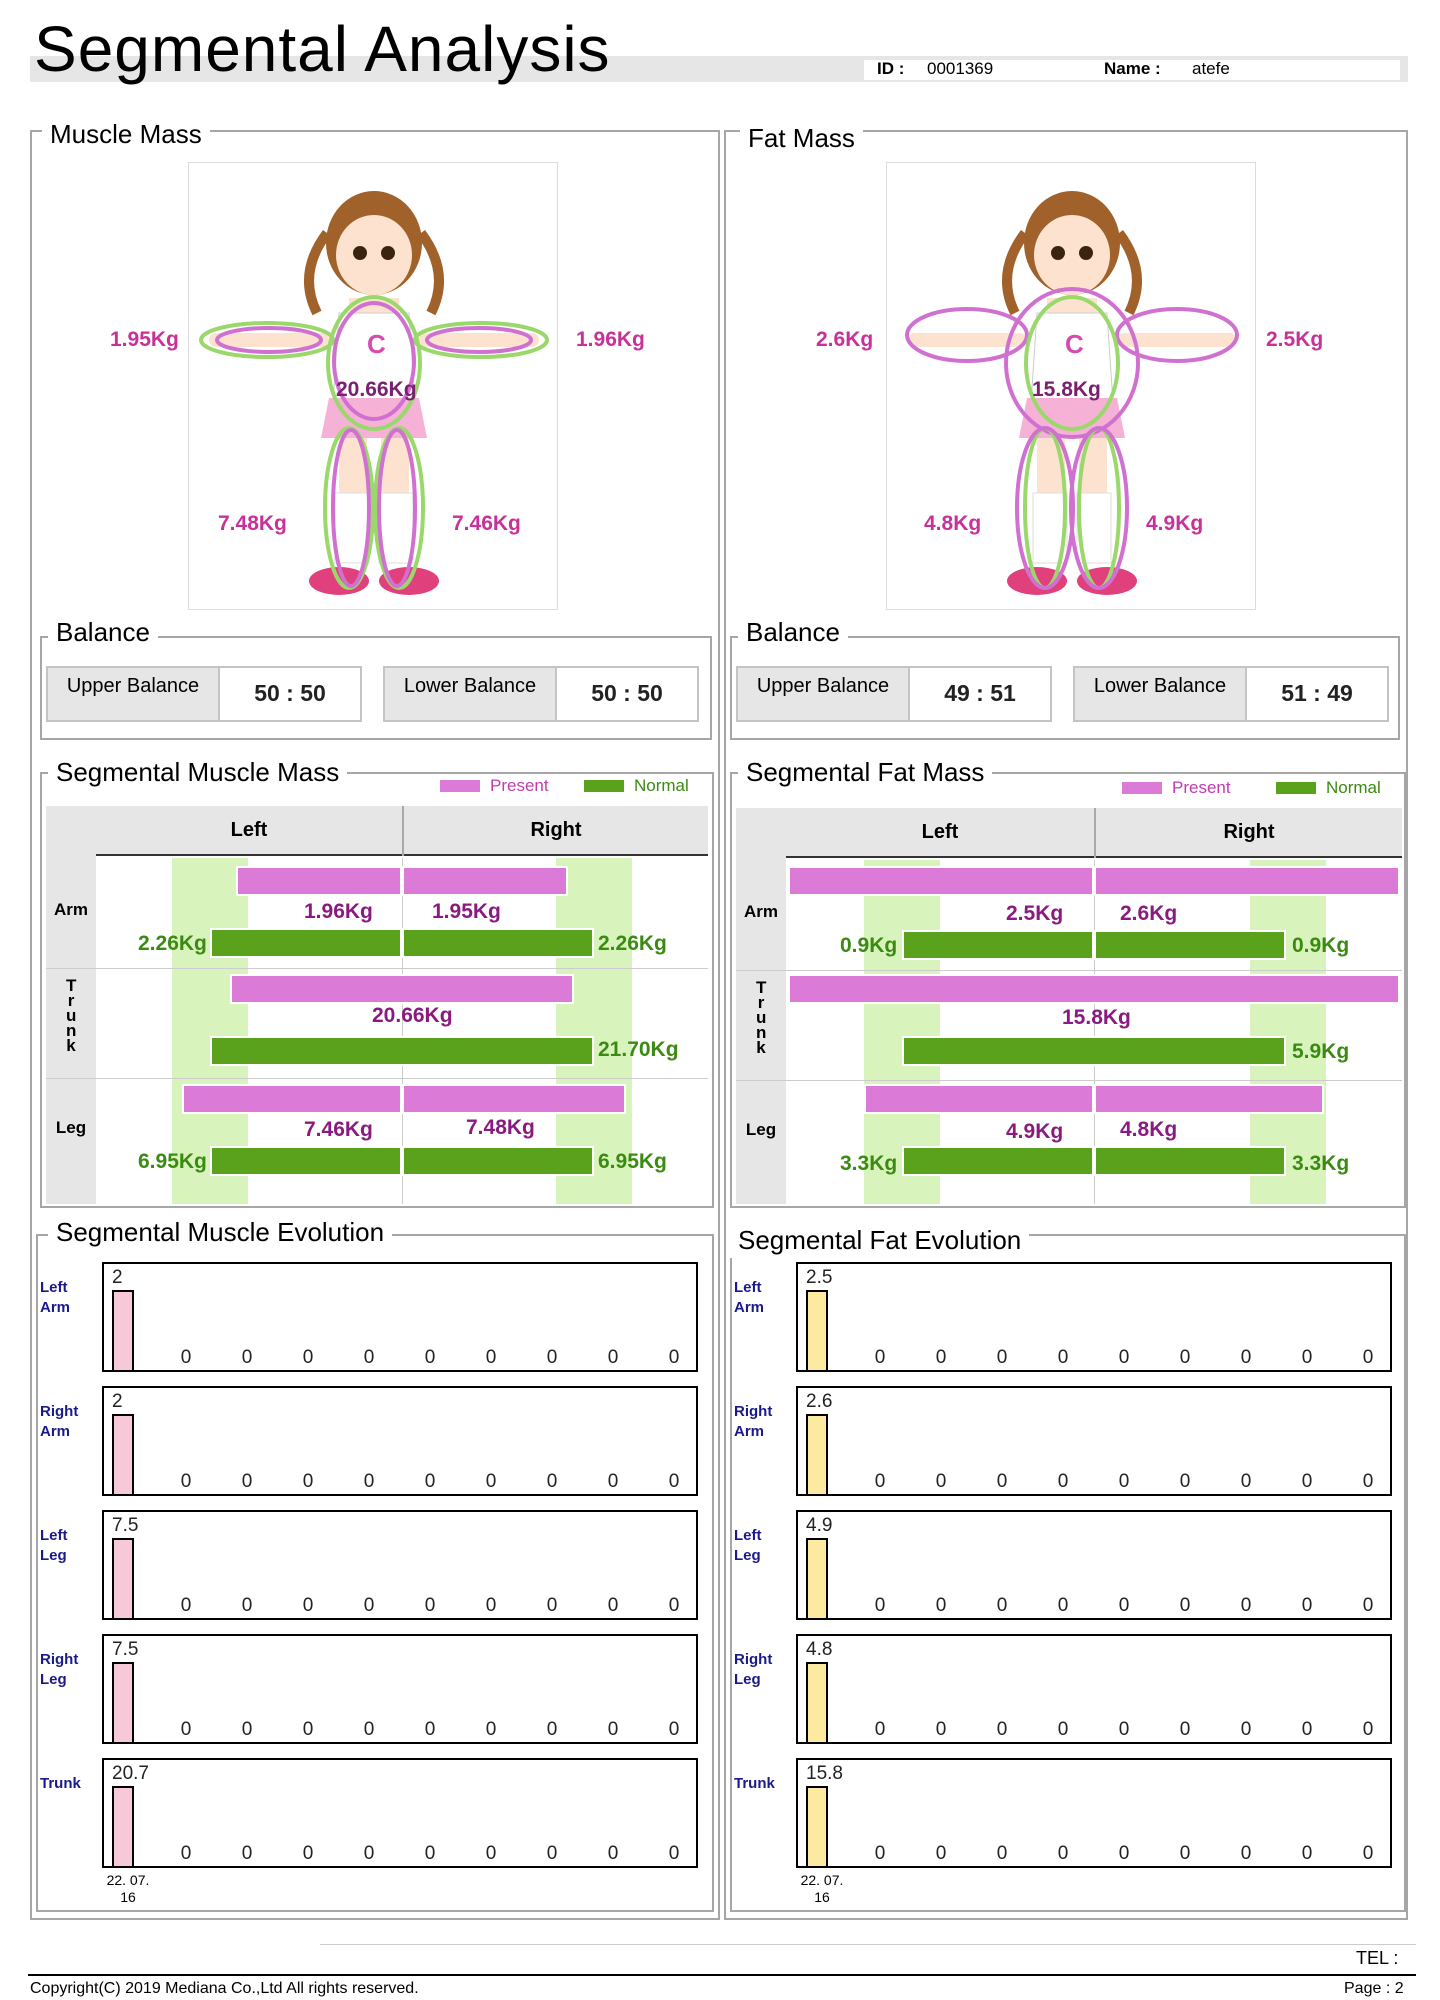 This screenshot has width=1440, height=2000. I want to click on leg-normal-left: 6.95Kg, so click(172, 1161).